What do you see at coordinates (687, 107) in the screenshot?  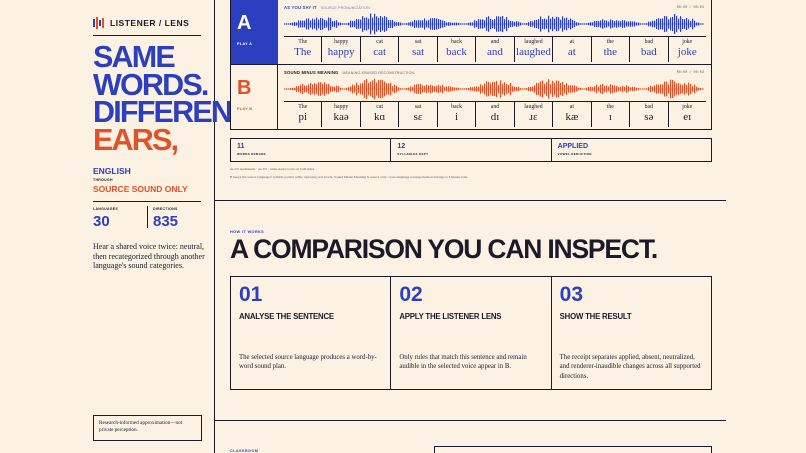 I see `source-word: joke` at bounding box center [687, 107].